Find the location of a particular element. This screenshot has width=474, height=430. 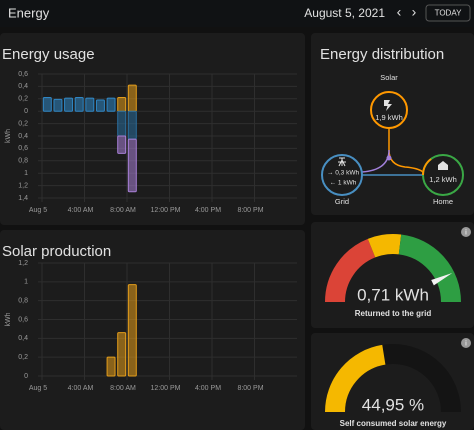

flow-solar-grid is located at coordinates (375, 161).